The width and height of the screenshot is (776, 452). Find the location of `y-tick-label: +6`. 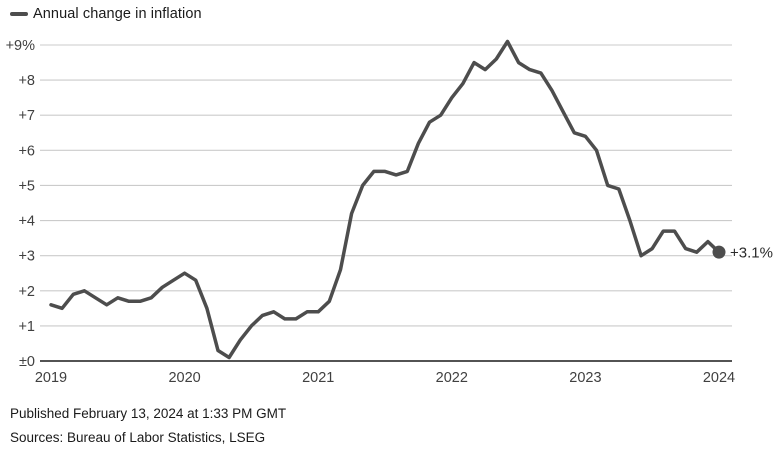

y-tick-label: +6 is located at coordinates (26, 151).